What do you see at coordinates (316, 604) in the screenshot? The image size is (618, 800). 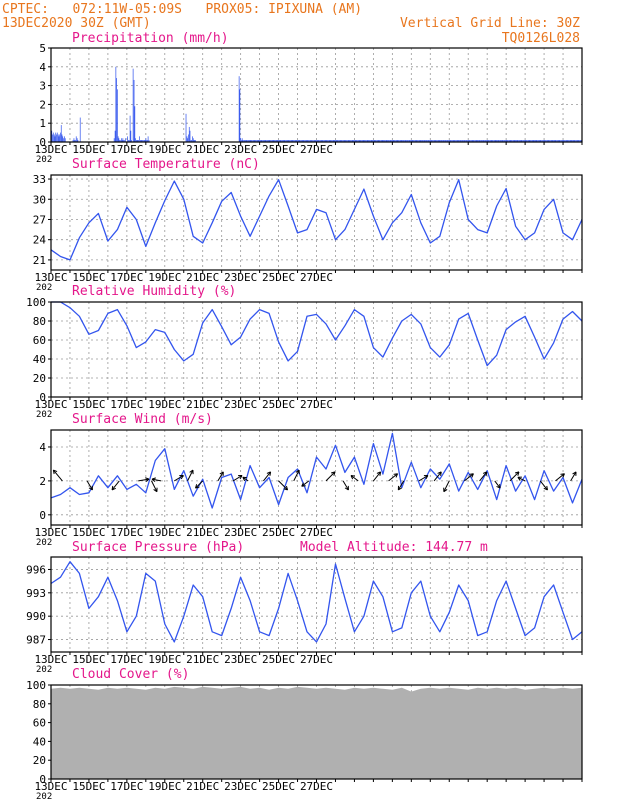 I see `press-frame` at bounding box center [316, 604].